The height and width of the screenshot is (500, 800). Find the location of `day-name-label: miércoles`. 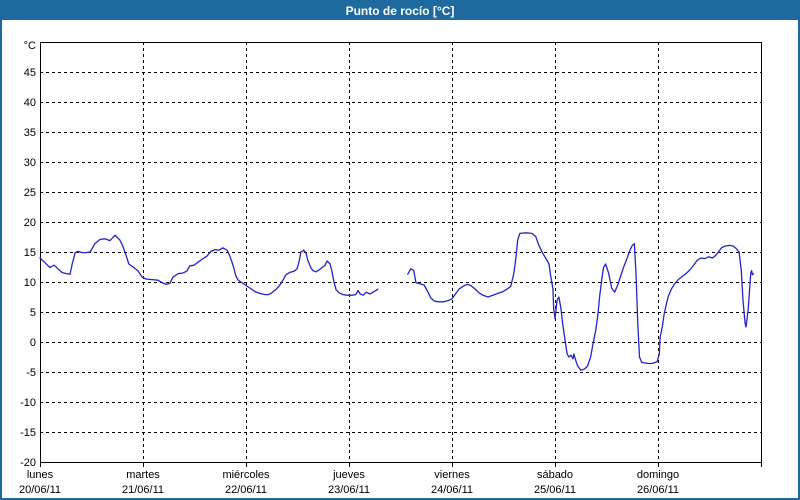

day-name-label: miércoles is located at coordinates (246, 475).